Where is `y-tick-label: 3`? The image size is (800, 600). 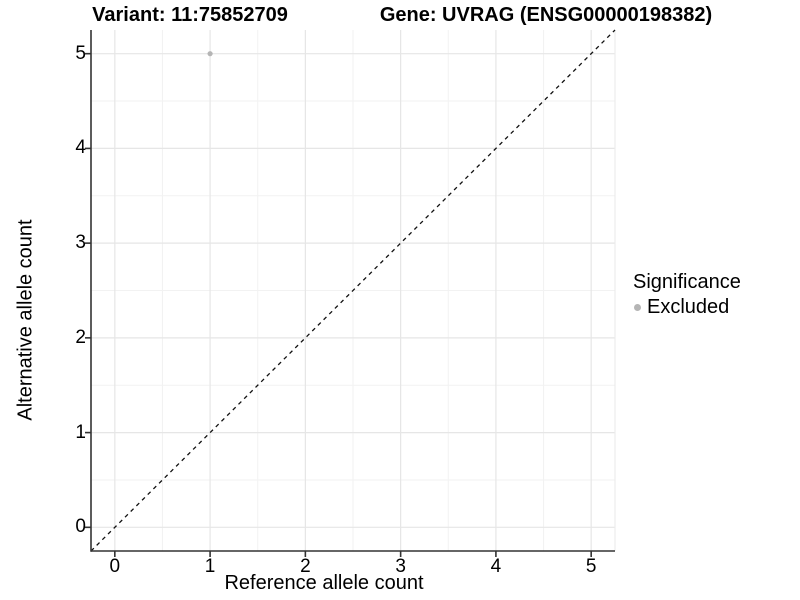 y-tick-label: 3 is located at coordinates (80, 243).